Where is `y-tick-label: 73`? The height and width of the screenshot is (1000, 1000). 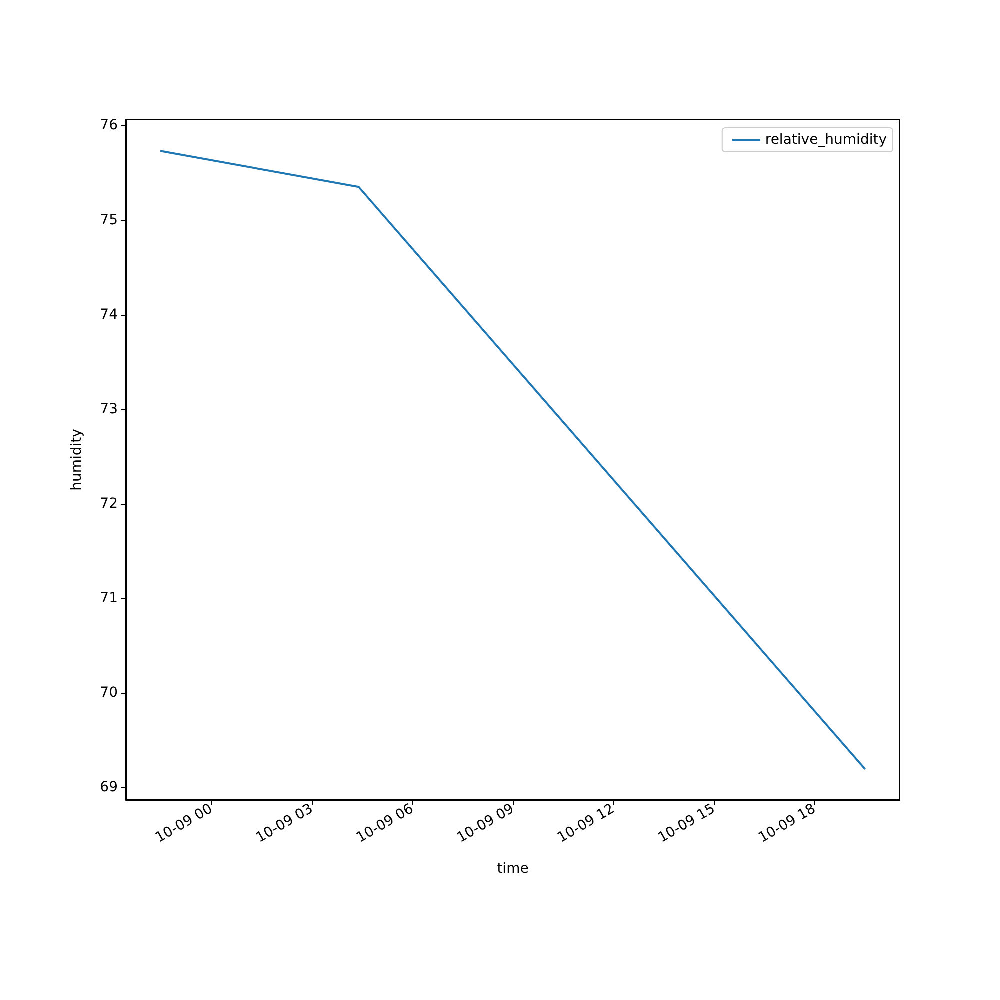 y-tick-label: 73 is located at coordinates (109, 409).